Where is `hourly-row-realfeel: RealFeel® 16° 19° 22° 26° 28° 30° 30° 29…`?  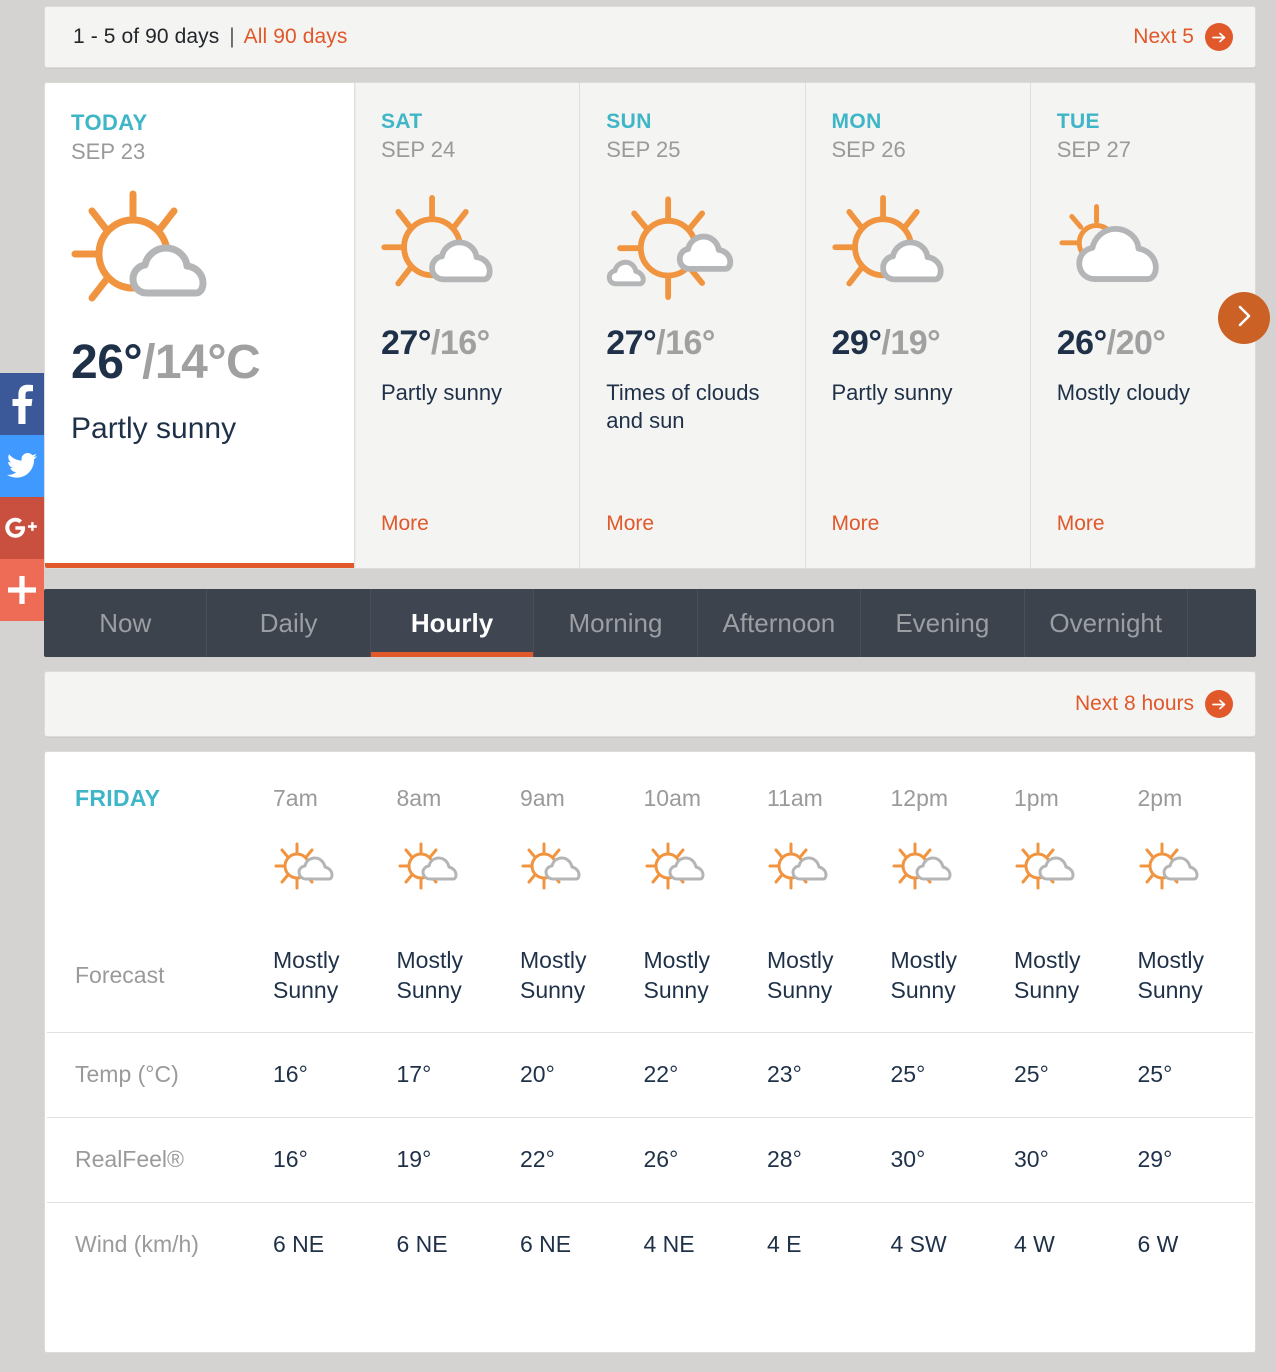
hourly-row-realfeel: RealFeel® 16° 19° 22° 26° 28° 30° 30° 29… is located at coordinates (650, 1159).